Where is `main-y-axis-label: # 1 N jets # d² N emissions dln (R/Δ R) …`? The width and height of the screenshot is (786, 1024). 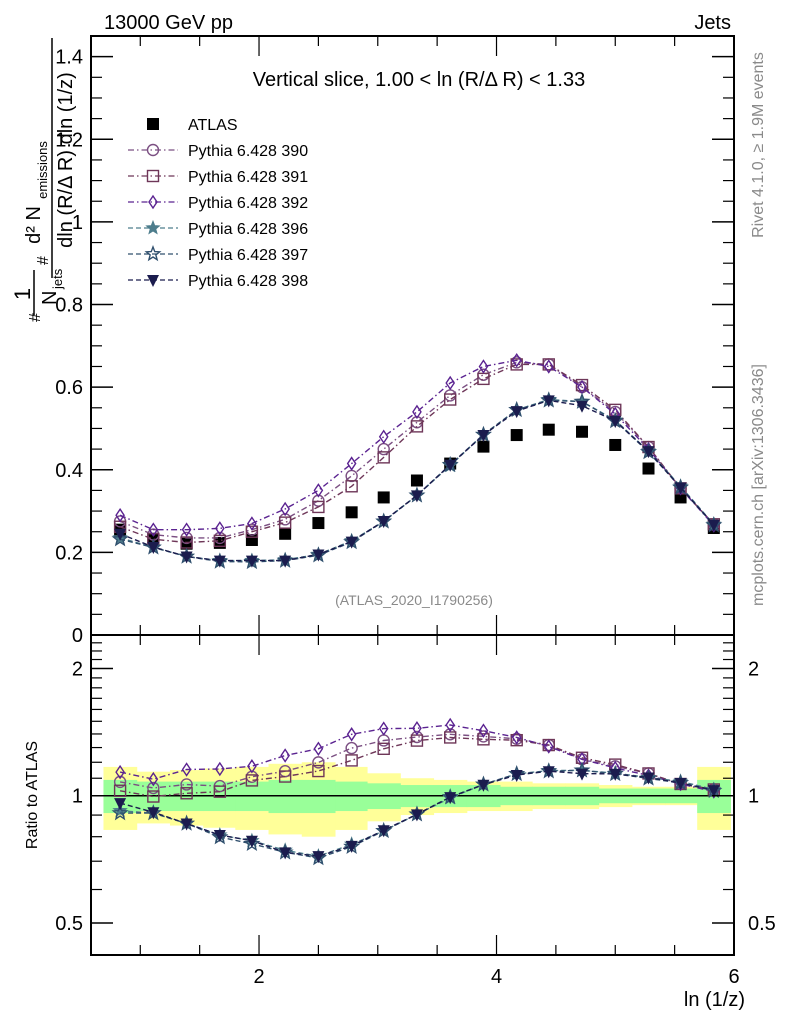 main-y-axis-label: # 1 N jets # d² N emissions dln (R/Δ R) … is located at coordinates (43, 180).